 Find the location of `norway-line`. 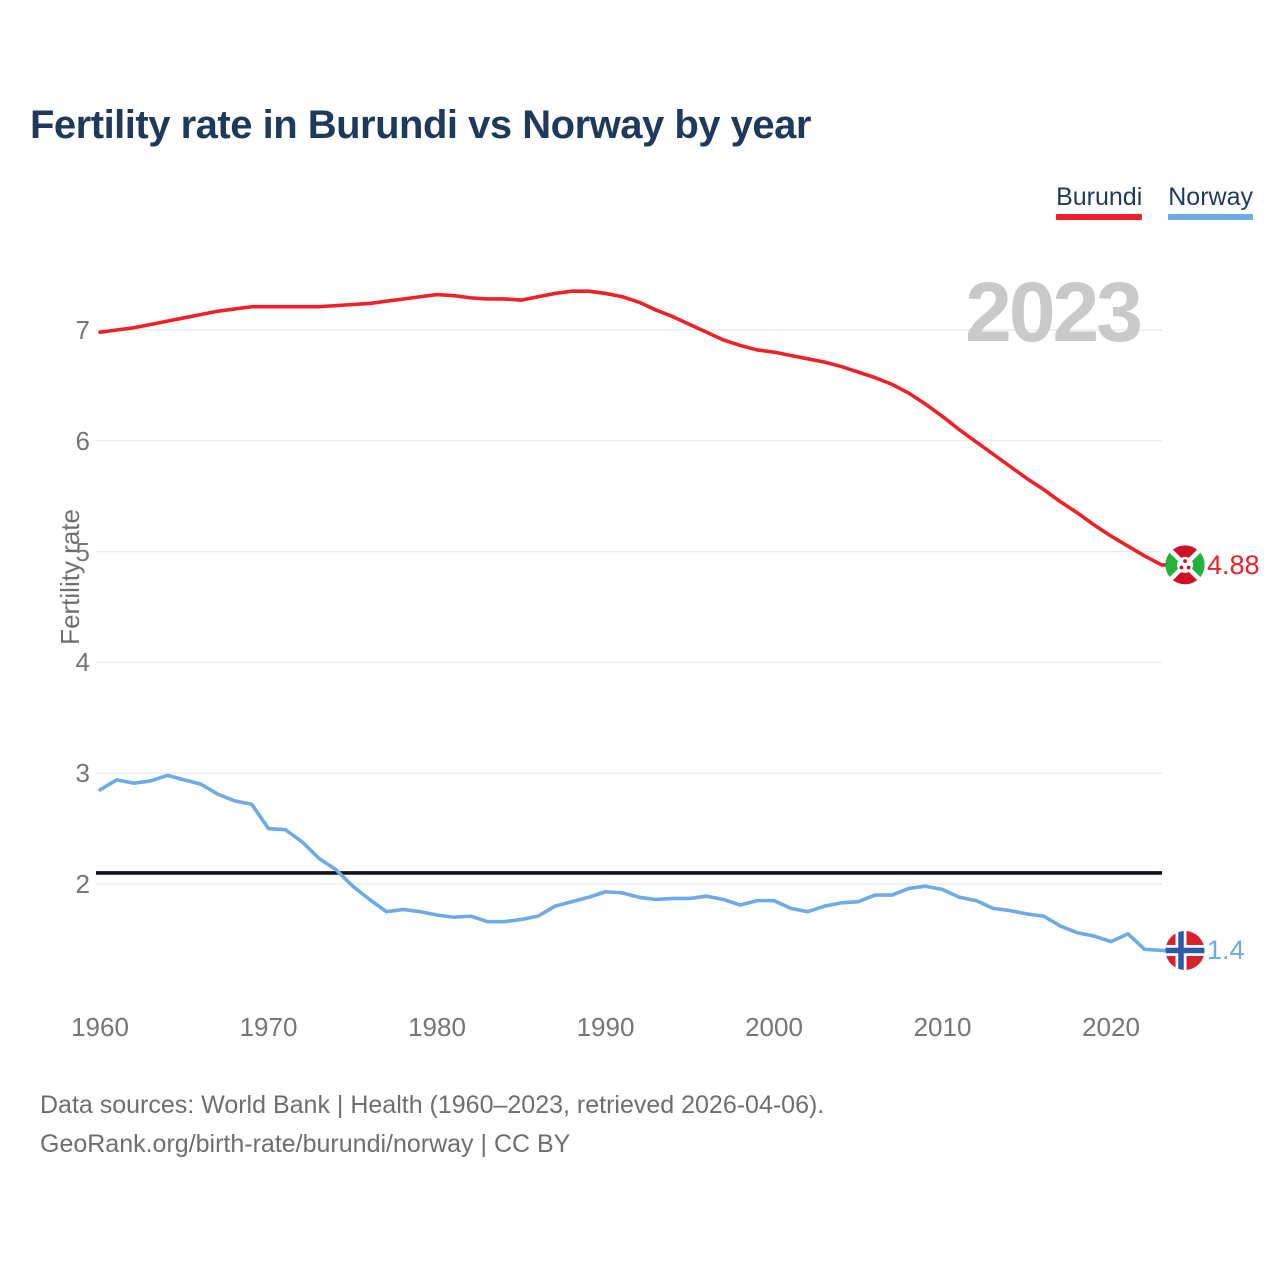

norway-line is located at coordinates (636, 863).